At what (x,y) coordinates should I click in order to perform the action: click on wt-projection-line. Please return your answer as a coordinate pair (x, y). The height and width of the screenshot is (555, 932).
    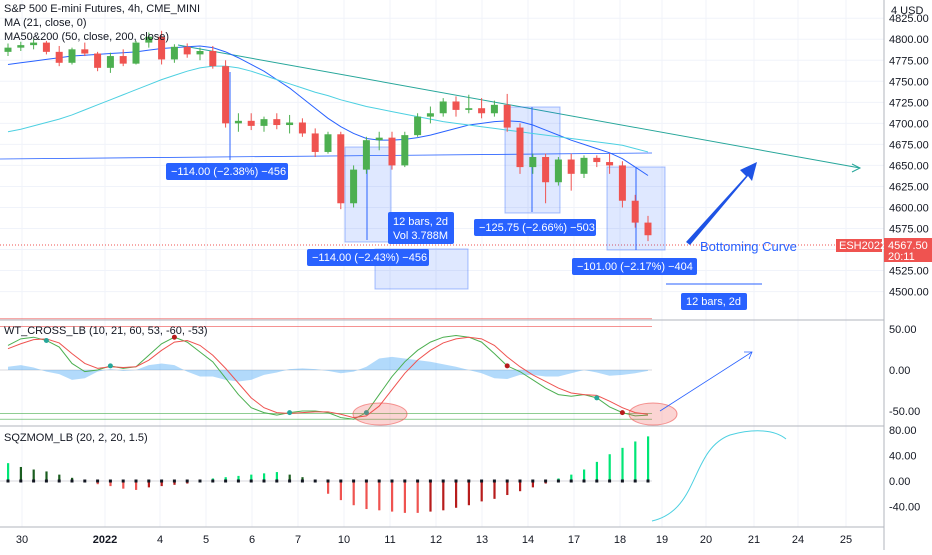
    Looking at the image, I should click on (706, 381).